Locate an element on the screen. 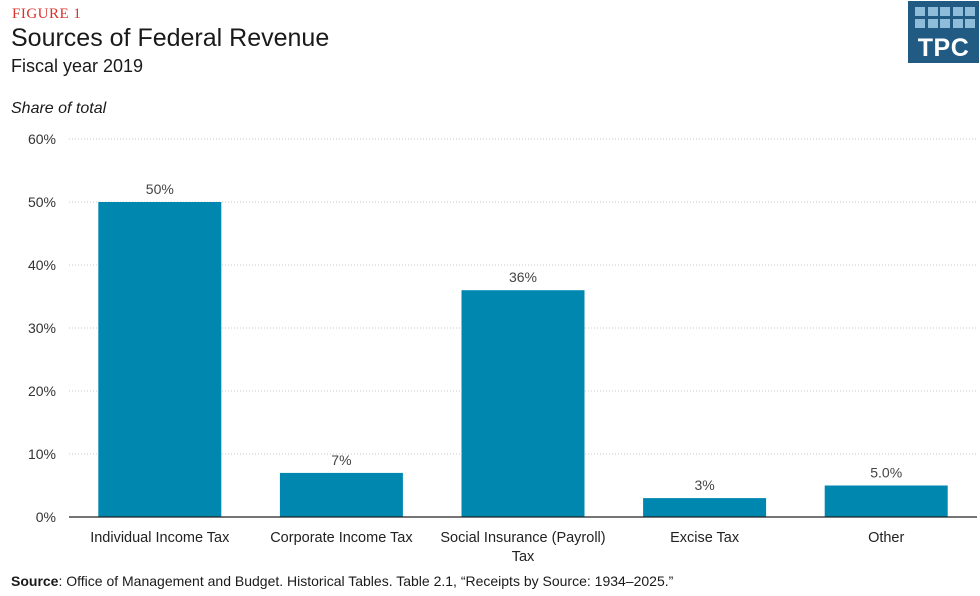 This screenshot has width=980, height=596. x-tick-label: Individual Income Tax is located at coordinates (160, 538).